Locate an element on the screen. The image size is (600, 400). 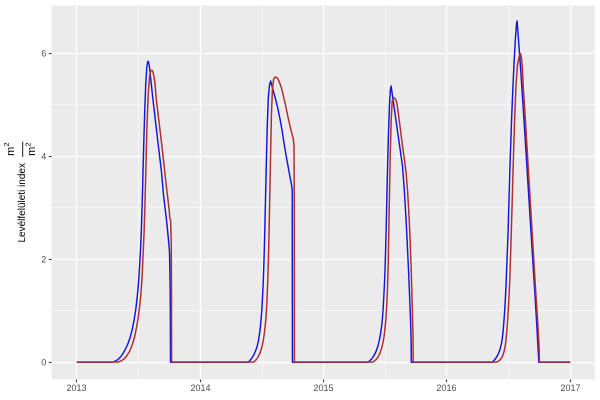
svg-text: 0 is located at coordinates (43, 362).